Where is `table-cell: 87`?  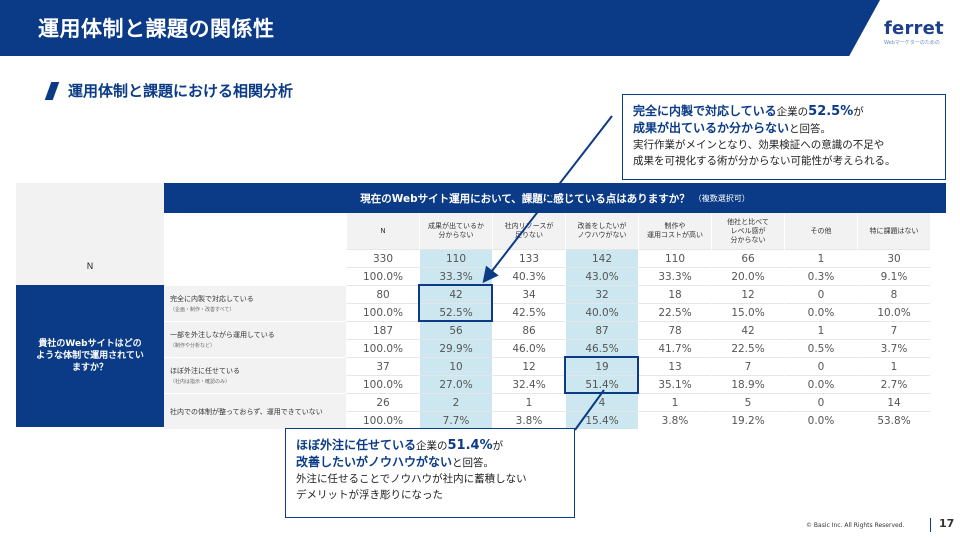 table-cell: 87 is located at coordinates (601, 330).